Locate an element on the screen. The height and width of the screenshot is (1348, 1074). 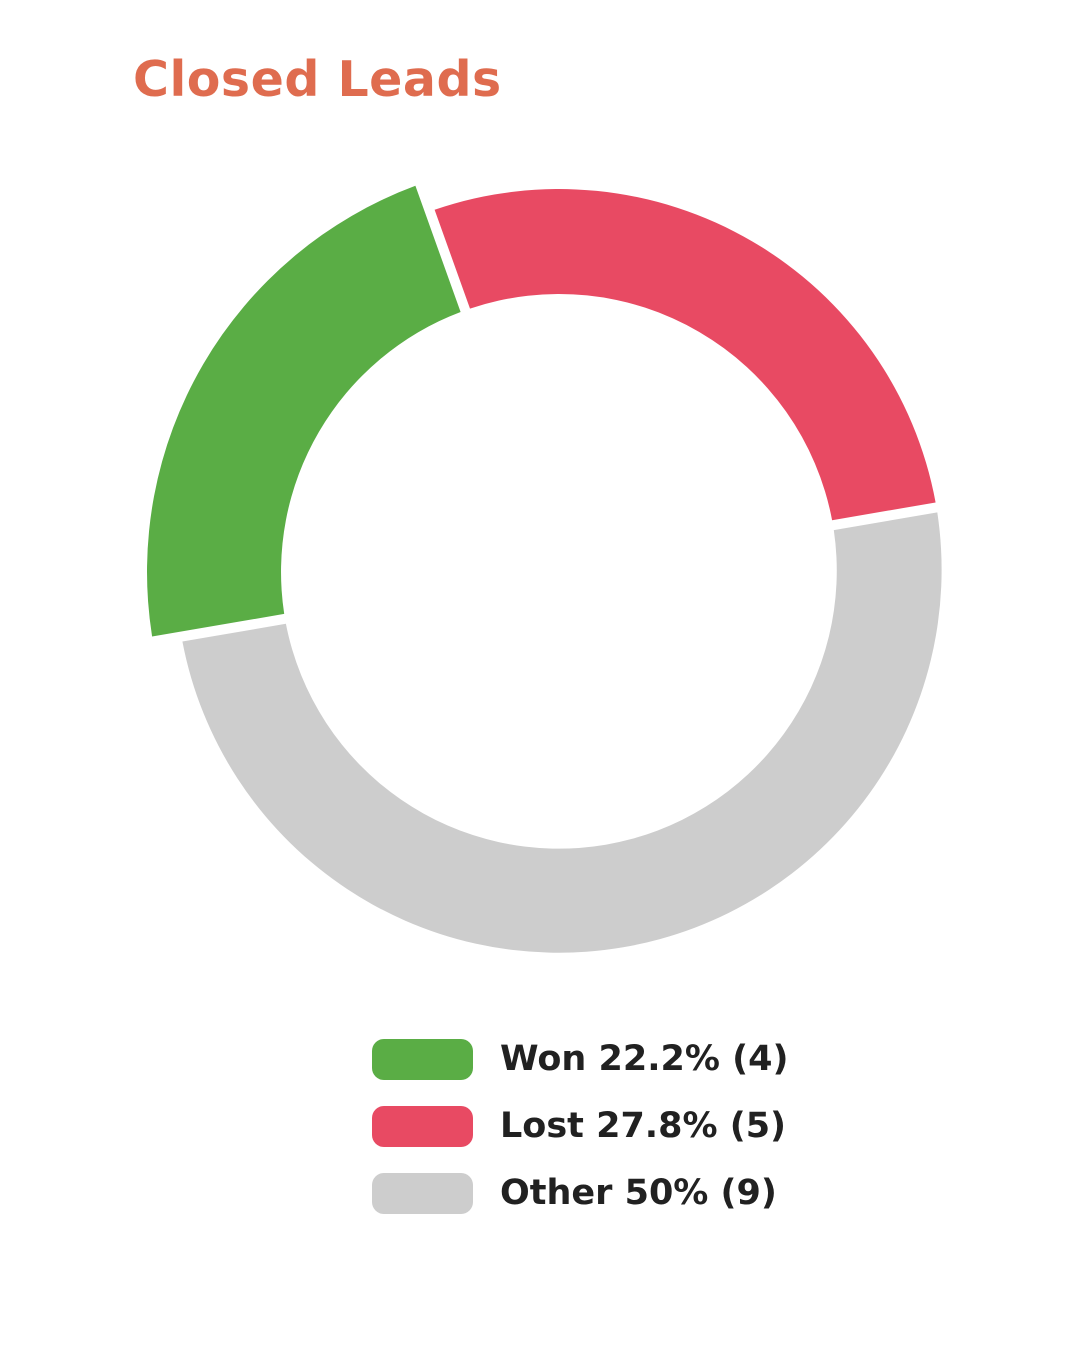
donut-segment-lost is located at coordinates (685, 355).